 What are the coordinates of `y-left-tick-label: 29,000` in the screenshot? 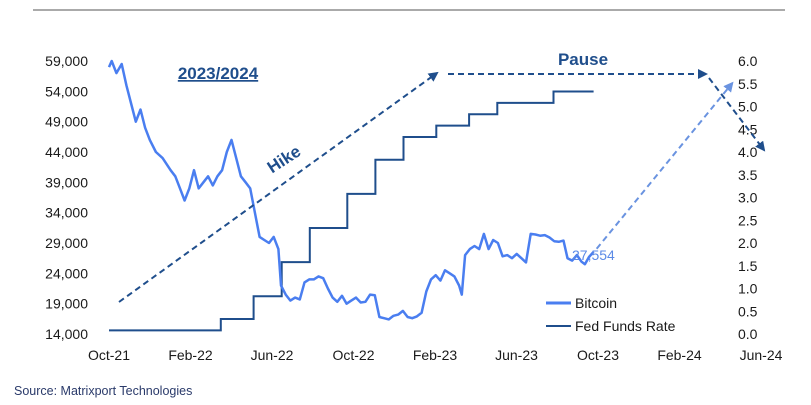 It's located at (66, 243).